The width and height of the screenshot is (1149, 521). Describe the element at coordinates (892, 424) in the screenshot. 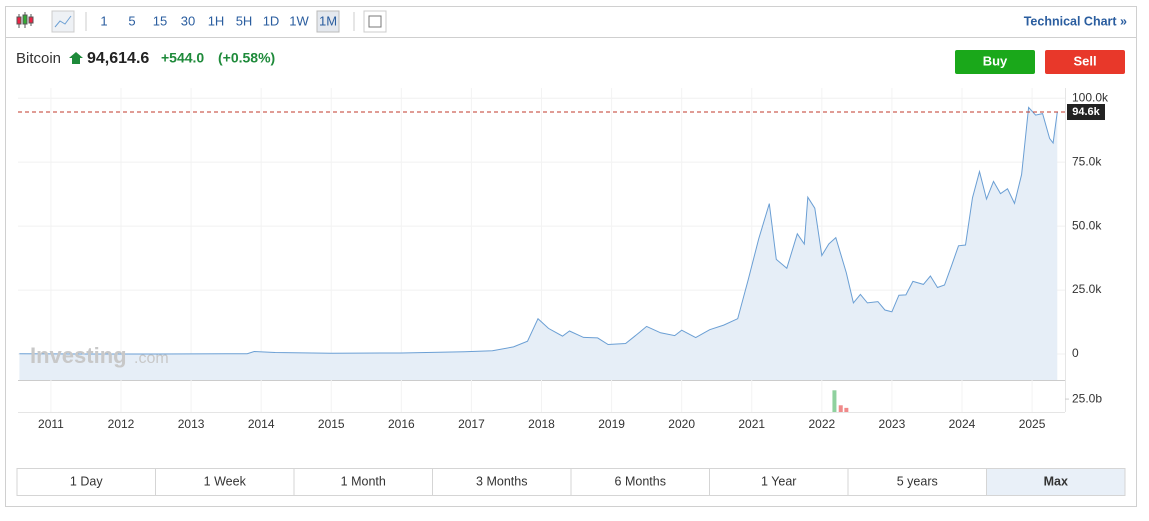

I see `x-tick-label: 2023` at that location.